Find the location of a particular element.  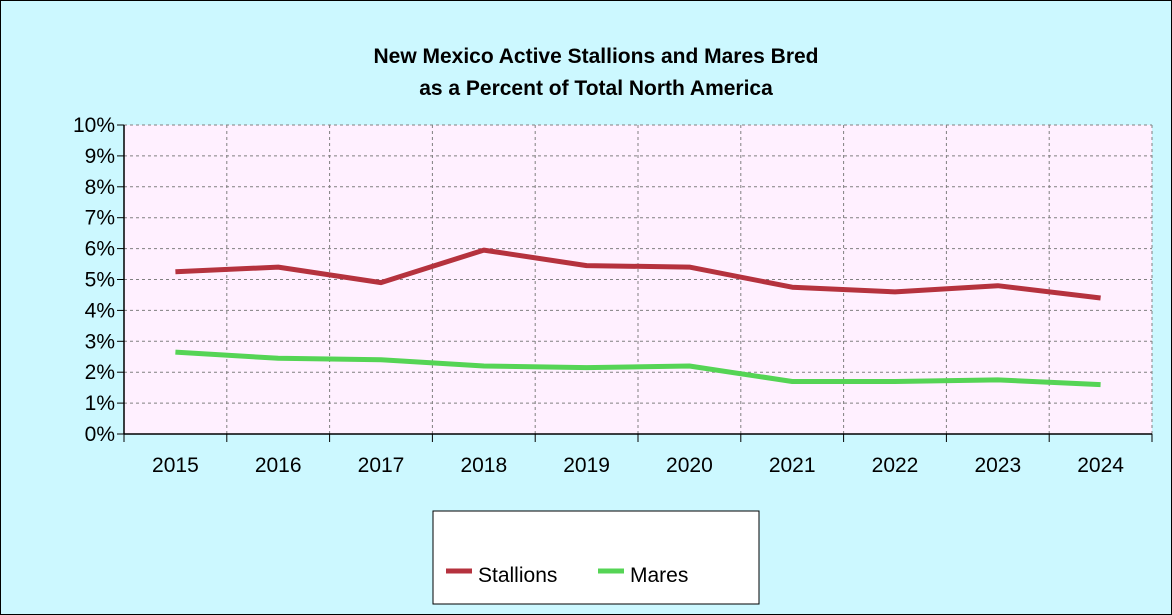

y-tick-label: 4% is located at coordinates (100, 310).